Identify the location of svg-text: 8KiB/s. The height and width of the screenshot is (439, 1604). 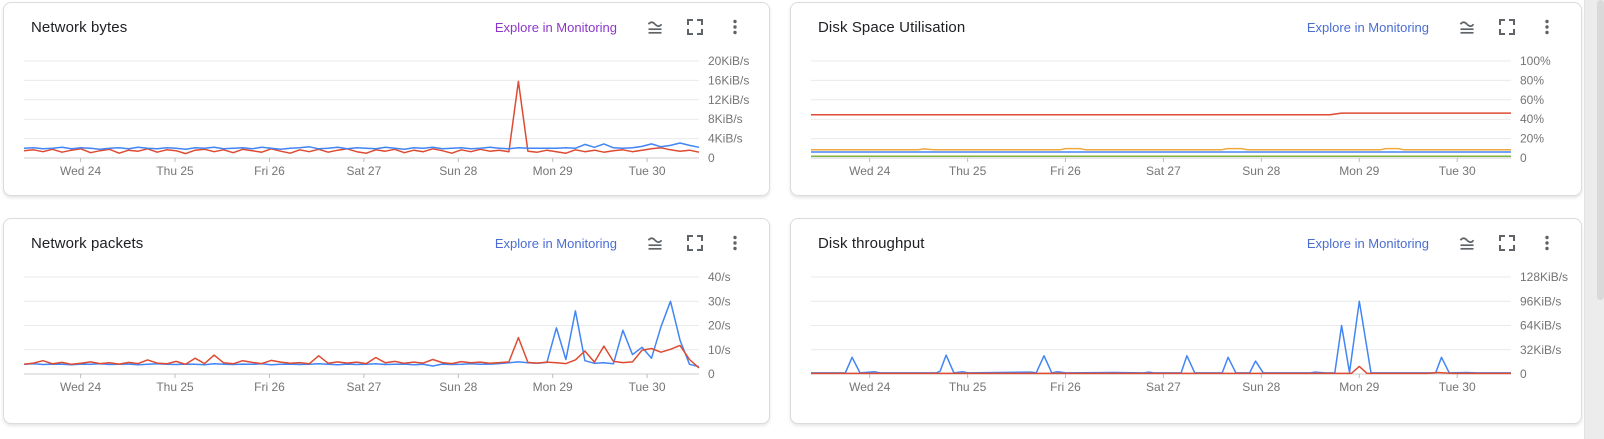
(725, 119).